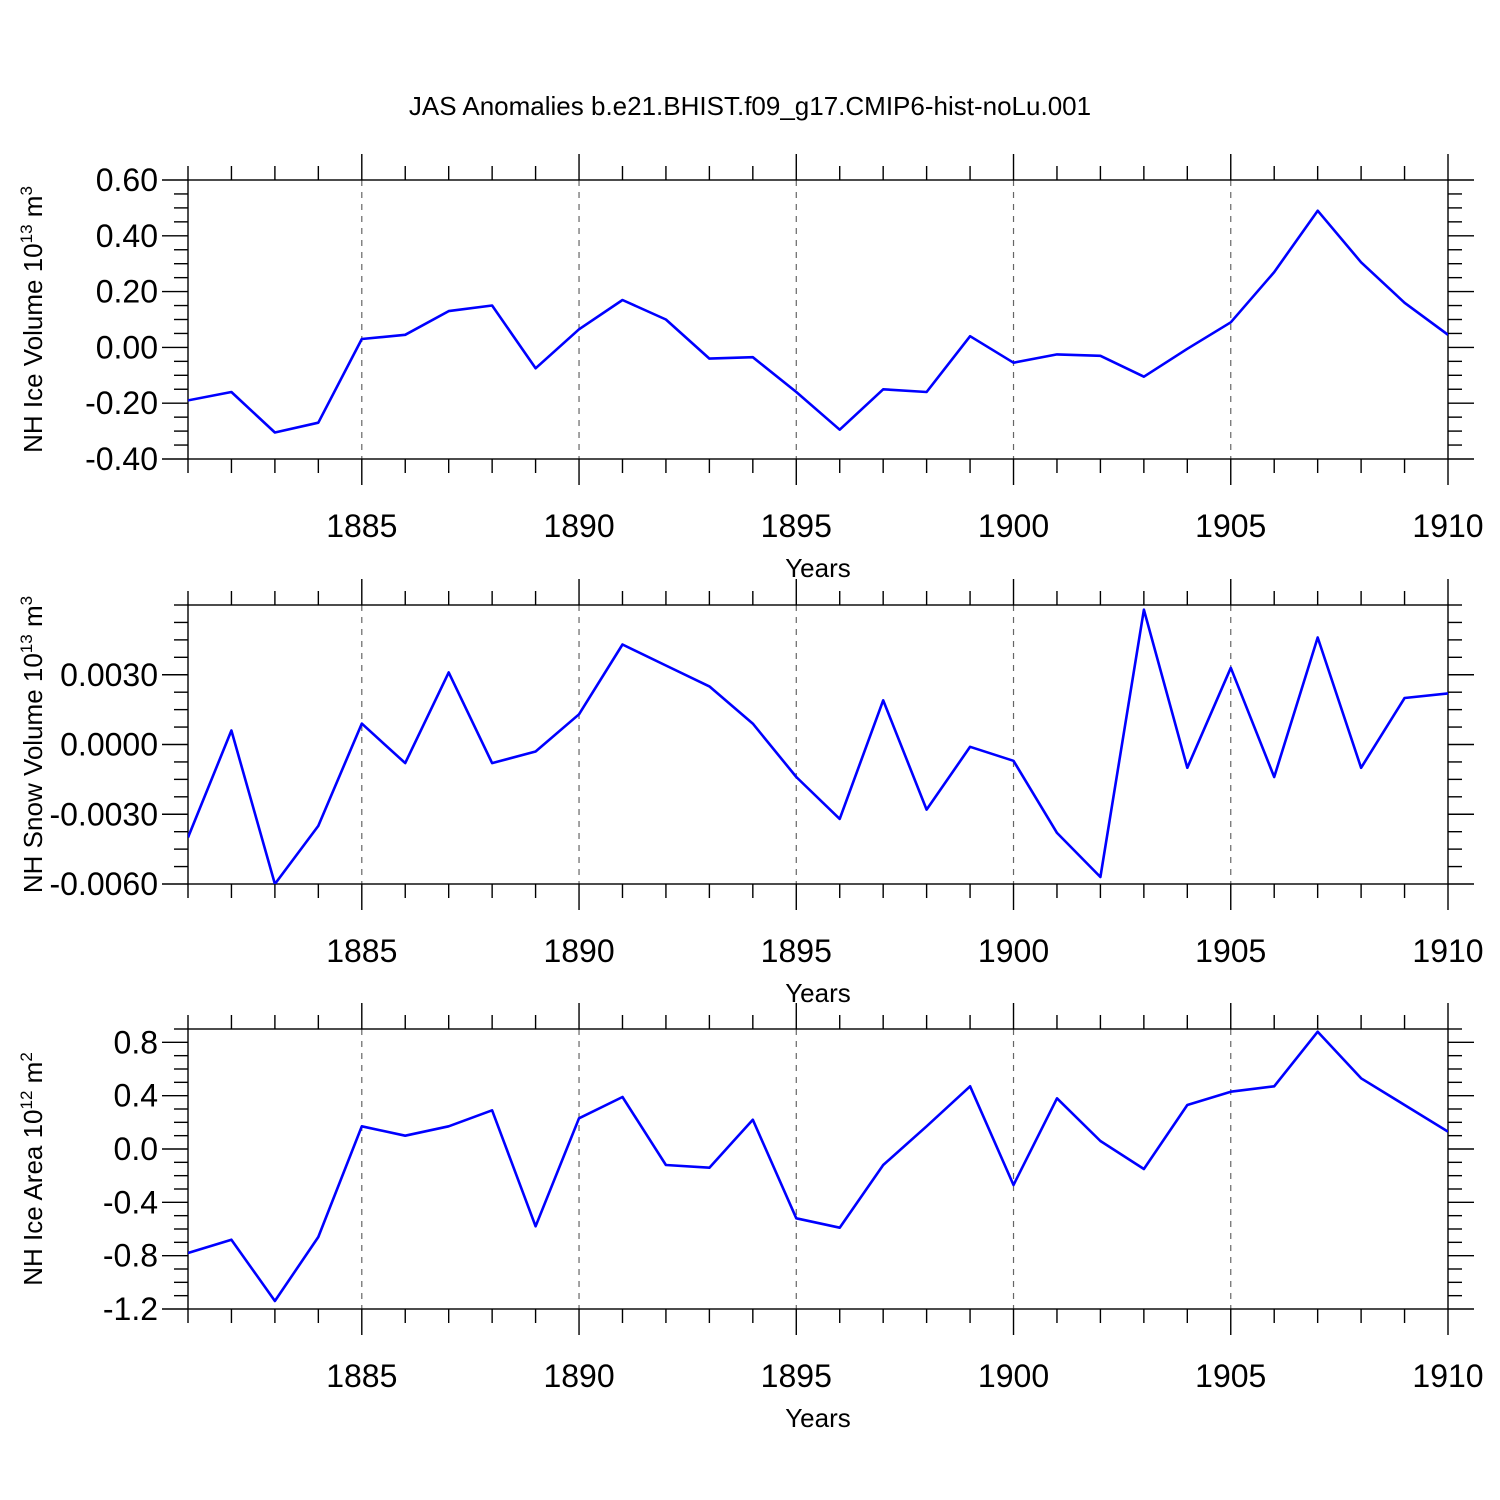 This screenshot has width=1500, height=1500. I want to click on y-axis-label-exponent: 12, so click(26, 1100).